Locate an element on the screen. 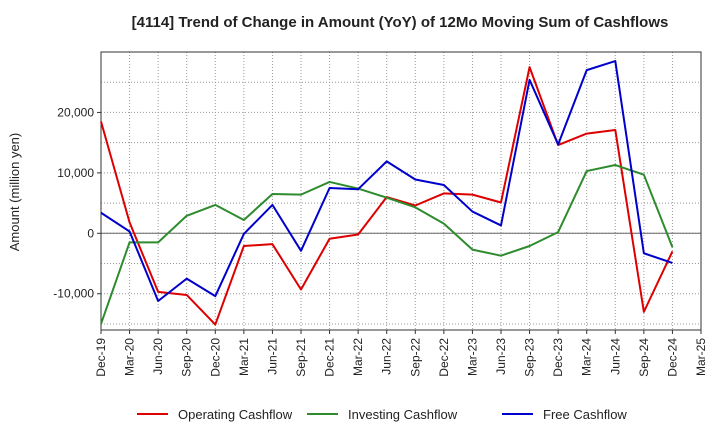 Image resolution: width=720 pixels, height=445 pixels. x-tick-label: Sep-20 is located at coordinates (187, 357).